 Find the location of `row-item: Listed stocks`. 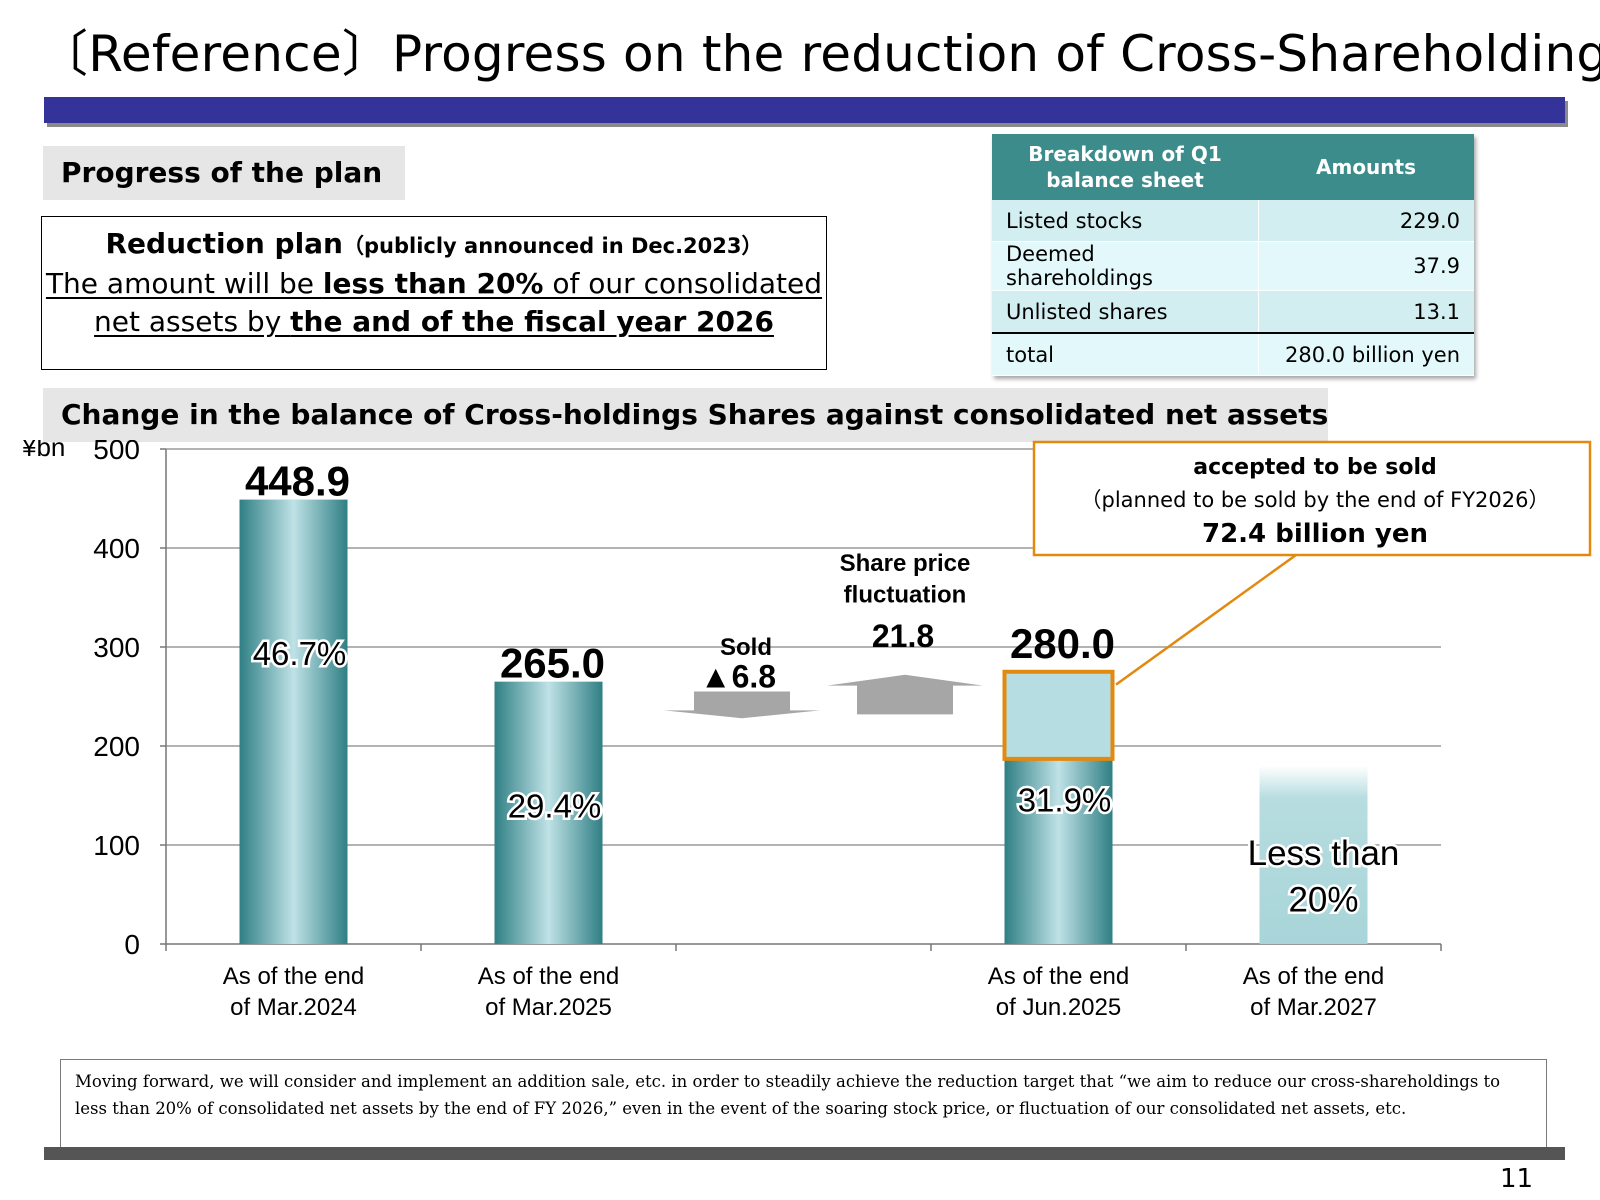

row-item: Listed stocks is located at coordinates (1125, 221).